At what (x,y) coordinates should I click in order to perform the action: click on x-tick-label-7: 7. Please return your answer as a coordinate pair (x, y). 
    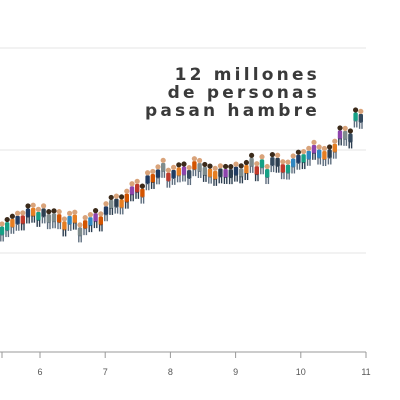
    Looking at the image, I should click on (105, 372).